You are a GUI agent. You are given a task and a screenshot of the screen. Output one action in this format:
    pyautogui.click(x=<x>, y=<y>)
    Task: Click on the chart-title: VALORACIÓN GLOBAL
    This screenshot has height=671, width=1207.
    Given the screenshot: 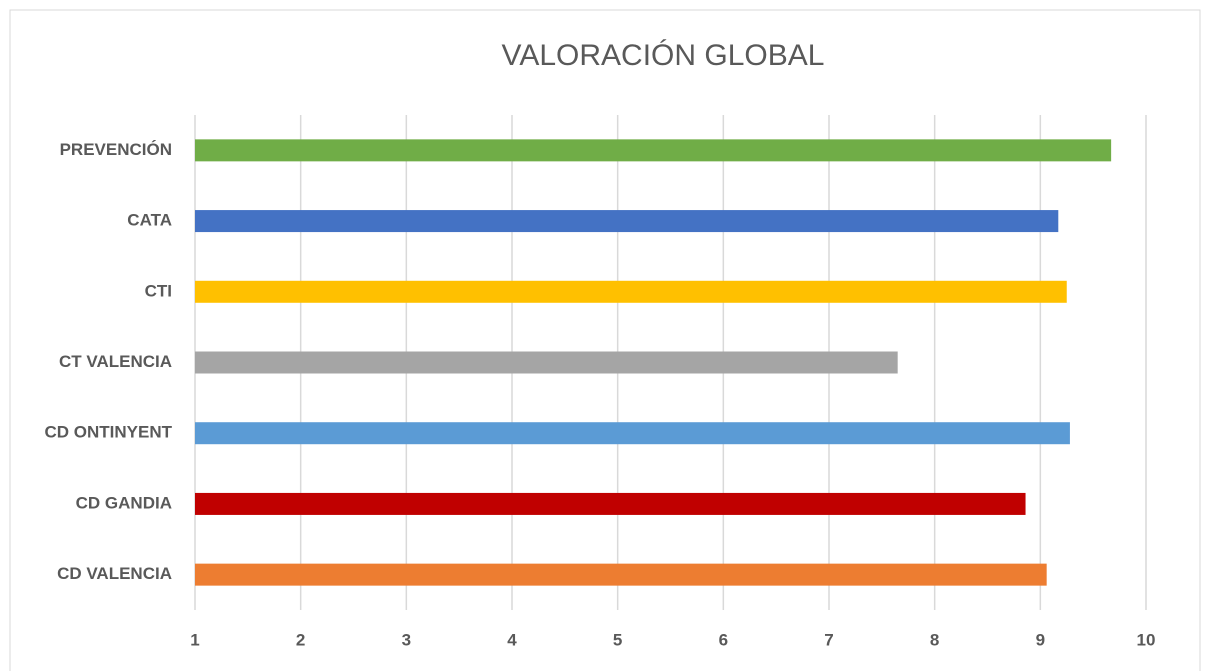 What is the action you would take?
    pyautogui.click(x=663, y=55)
    